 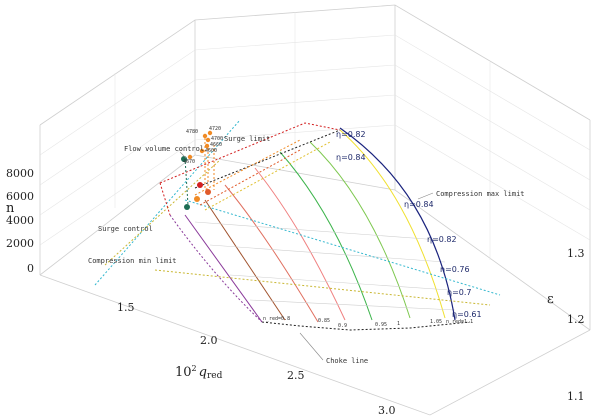 What do you see at coordinates (576, 396) in the screenshot?
I see `e-tick-0: 1.1` at bounding box center [576, 396].